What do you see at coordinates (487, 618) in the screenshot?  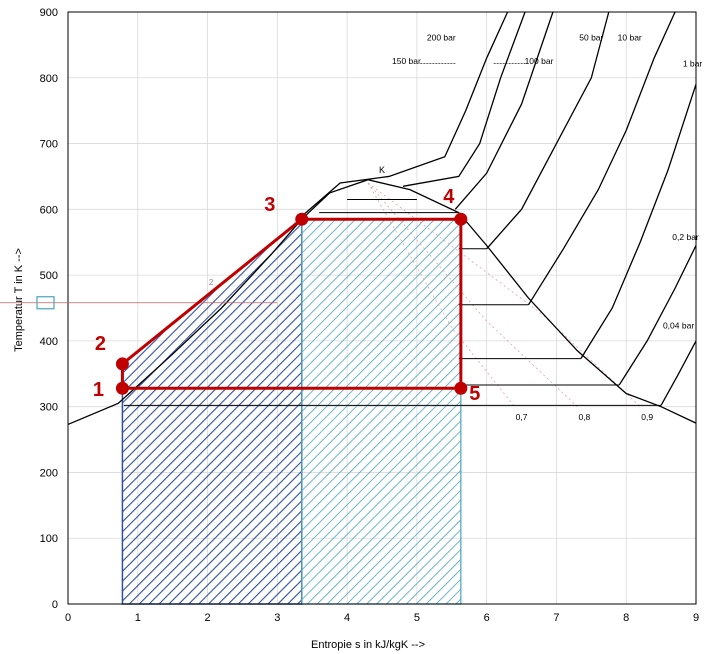 I see `x-tick-label: 6` at bounding box center [487, 618].